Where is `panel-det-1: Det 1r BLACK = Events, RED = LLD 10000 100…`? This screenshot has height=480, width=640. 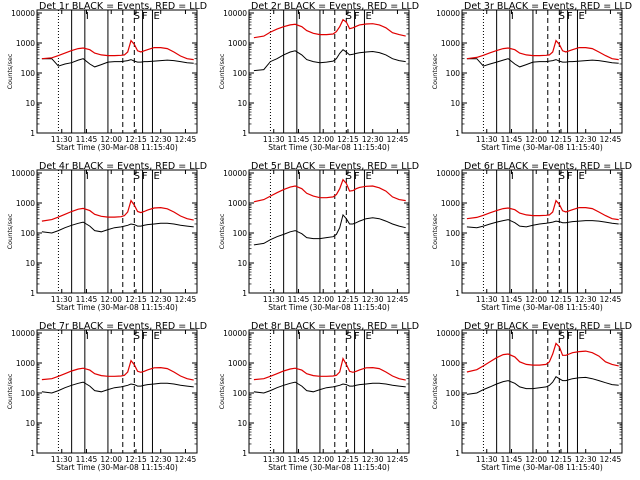
panel-det-1: Det 1r BLACK = Events, RED = LLD 10000 100… is located at coordinates (106, 76).